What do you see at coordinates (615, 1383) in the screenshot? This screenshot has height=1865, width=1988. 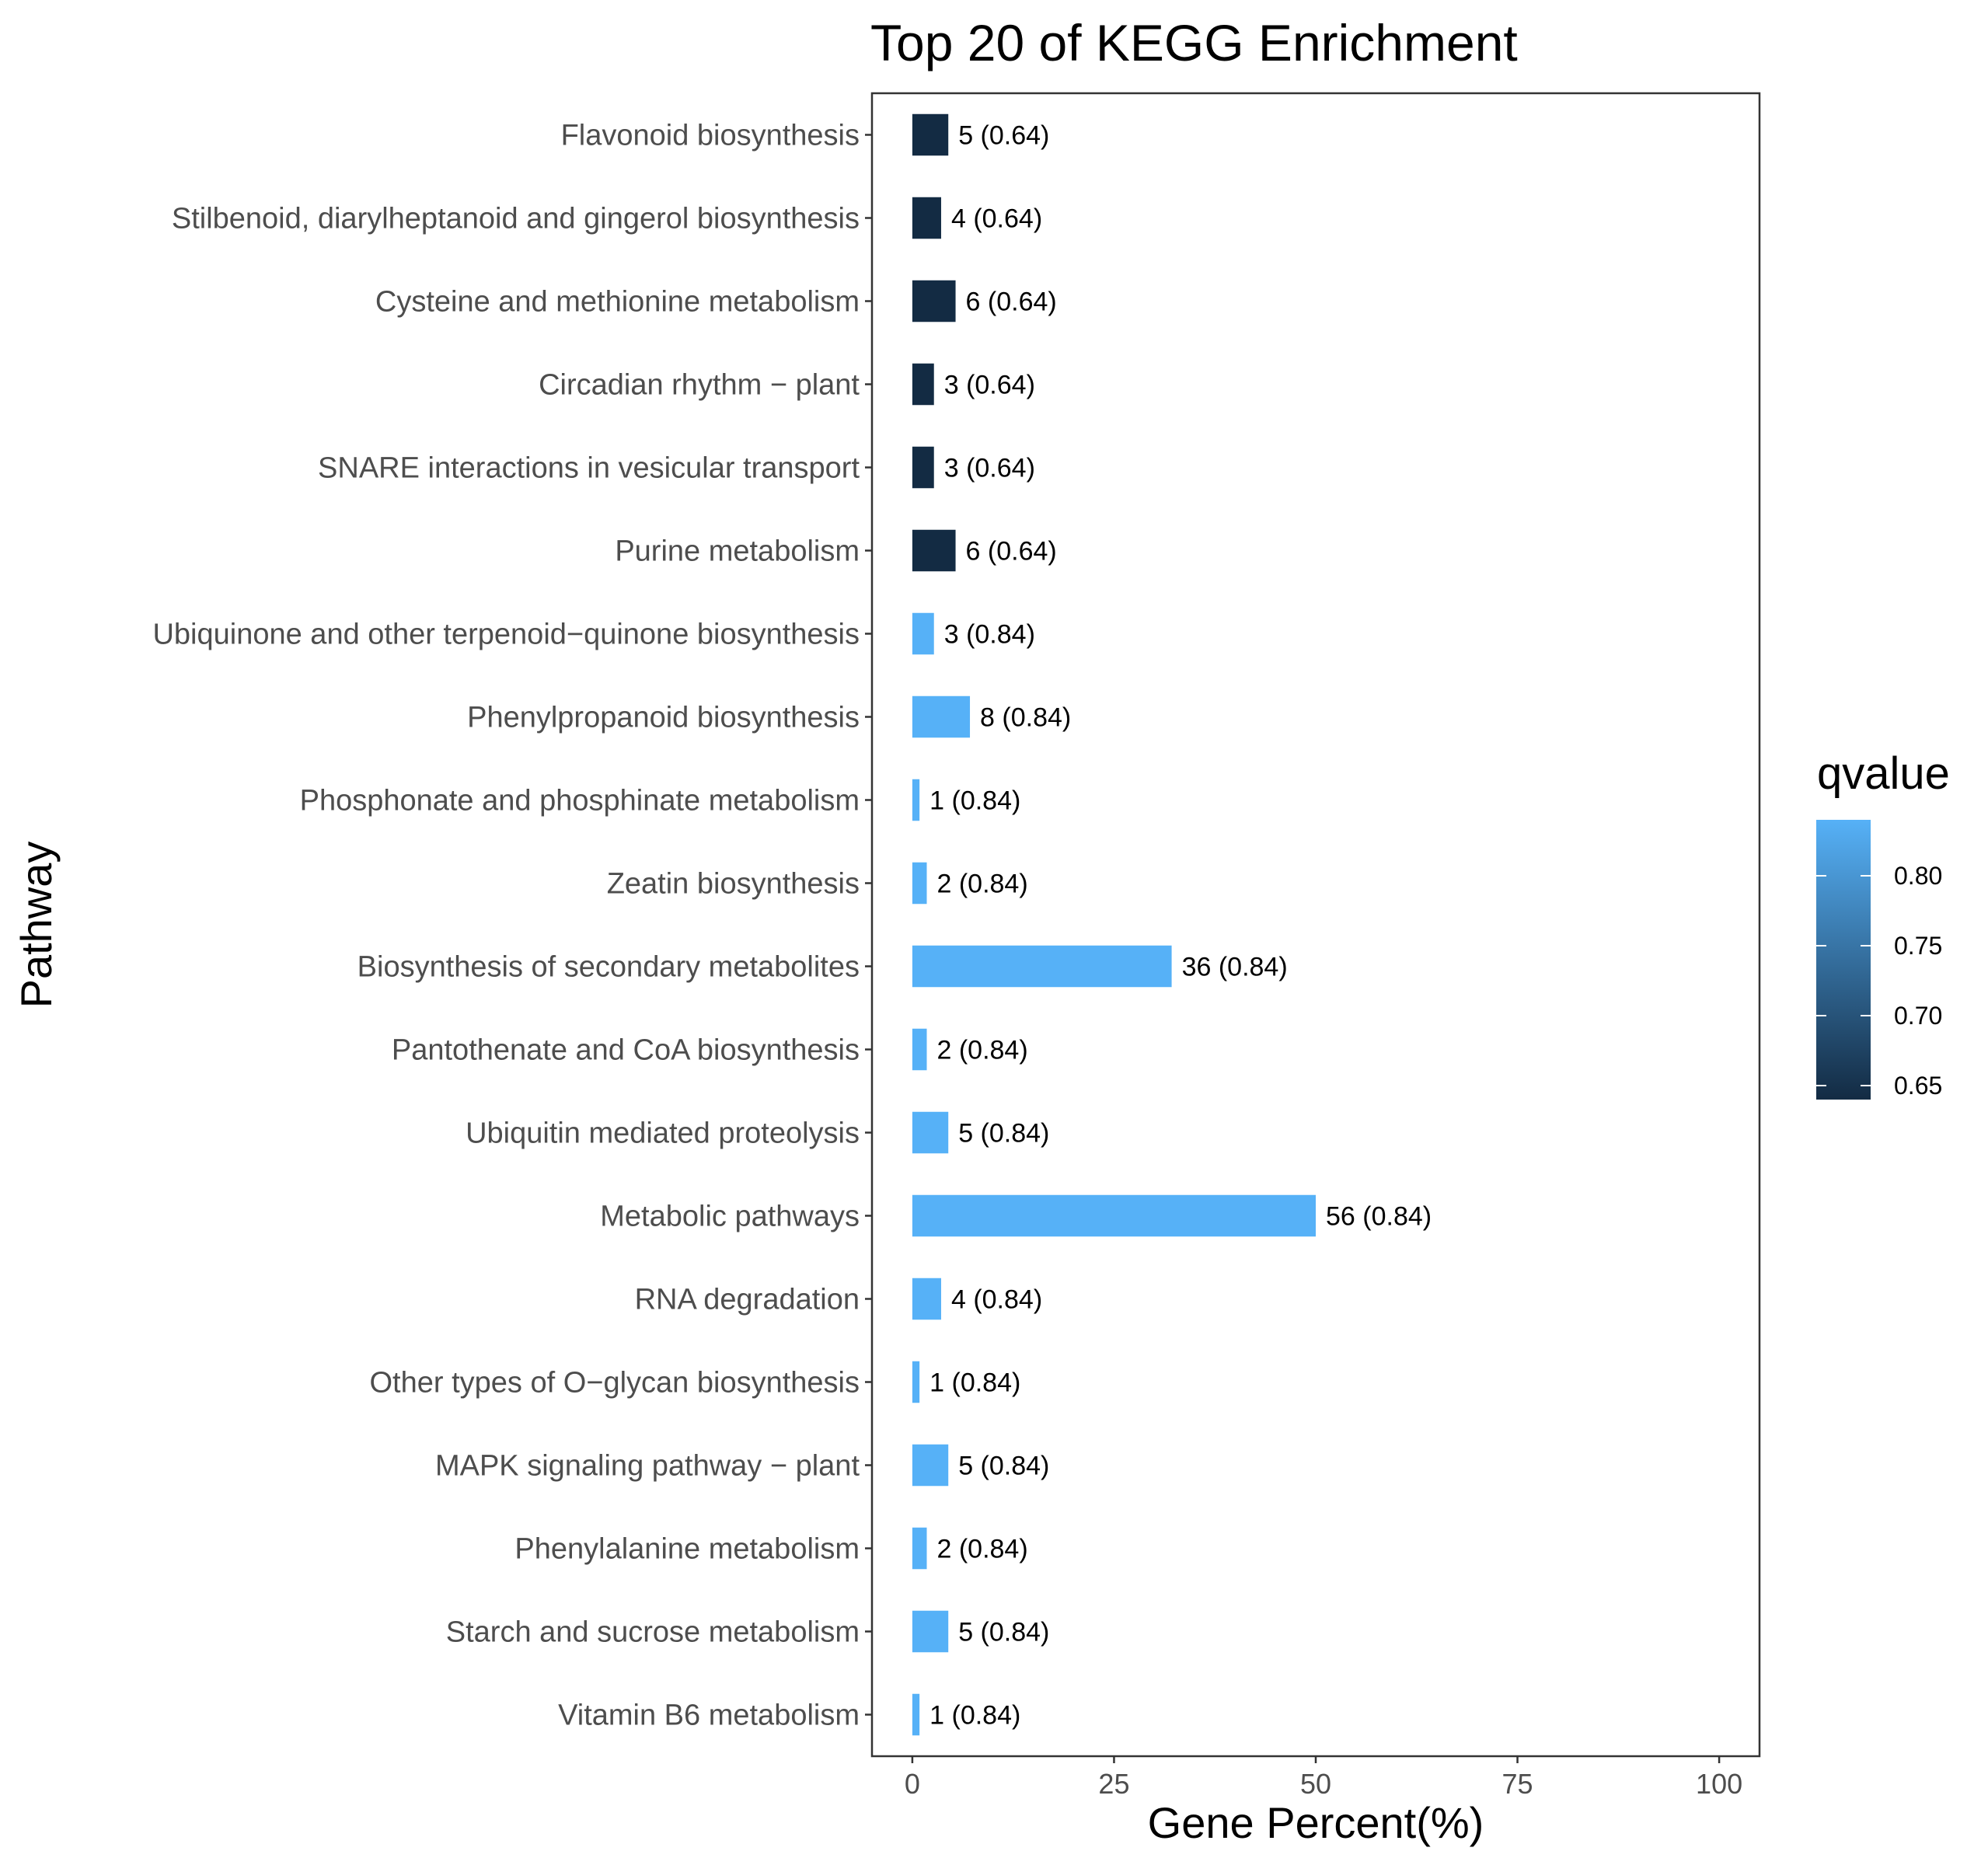 I see `y-tick-label: Other types of O−glycan biosynthesis` at bounding box center [615, 1383].